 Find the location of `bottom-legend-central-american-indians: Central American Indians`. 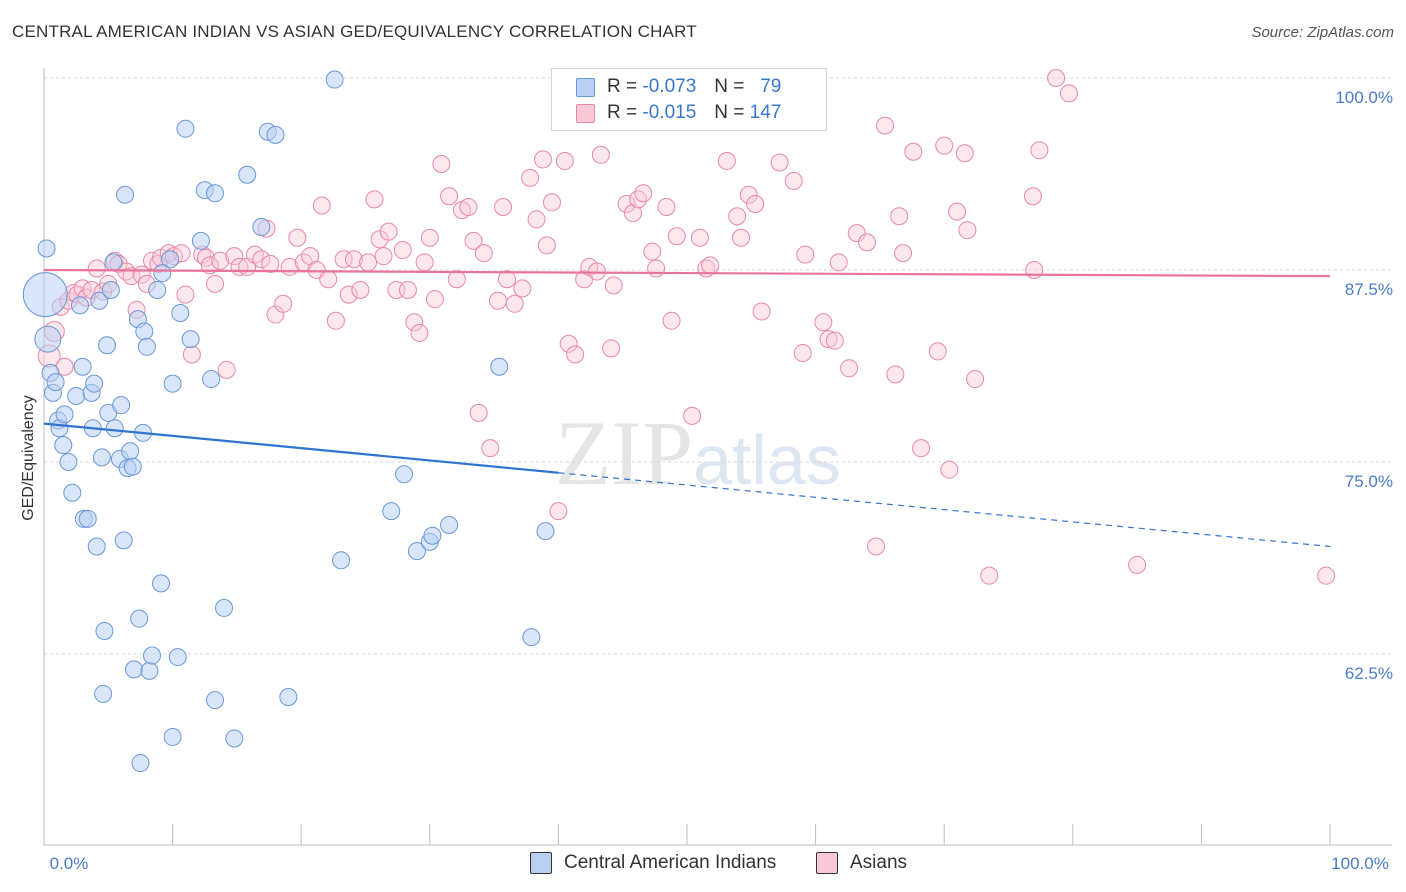

bottom-legend-central-american-indians: Central American Indians is located at coordinates (653, 863).